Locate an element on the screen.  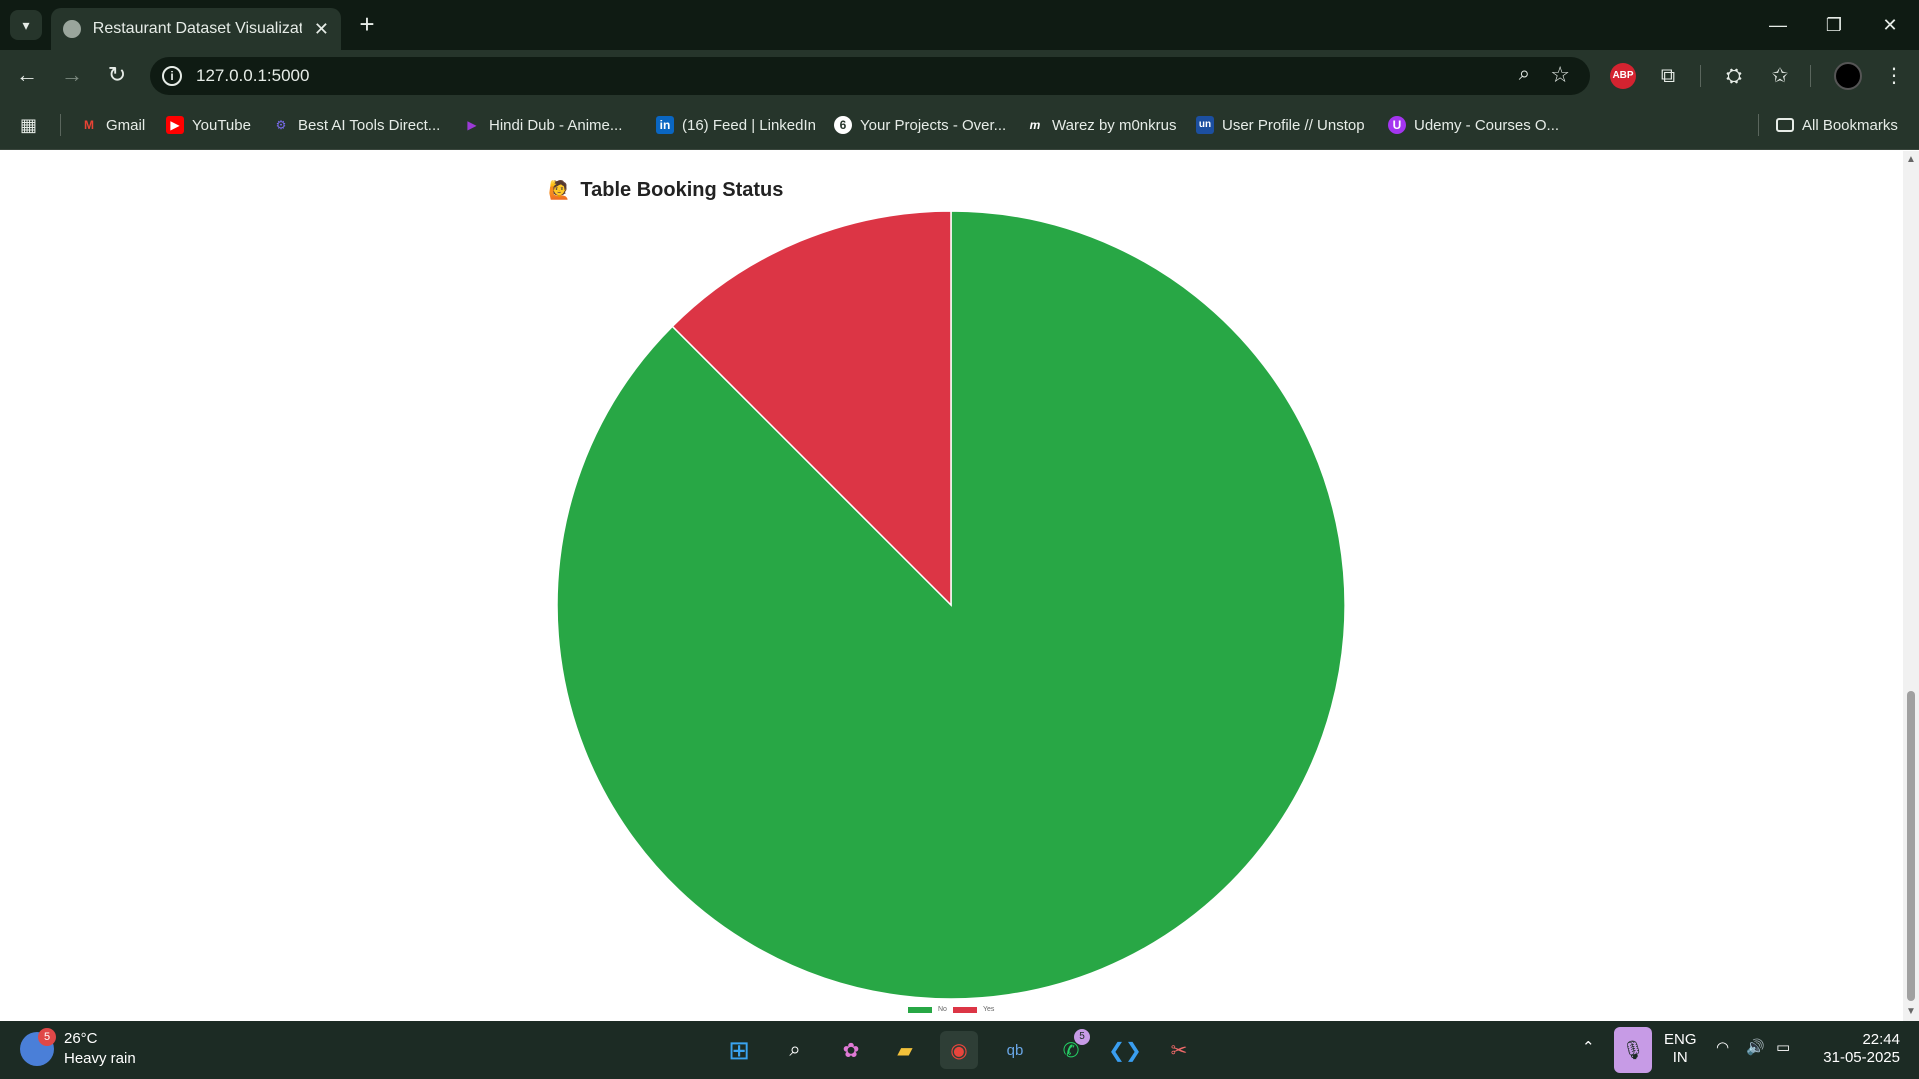
vscode-button: ❮❯ is located at coordinates (1125, 1050).